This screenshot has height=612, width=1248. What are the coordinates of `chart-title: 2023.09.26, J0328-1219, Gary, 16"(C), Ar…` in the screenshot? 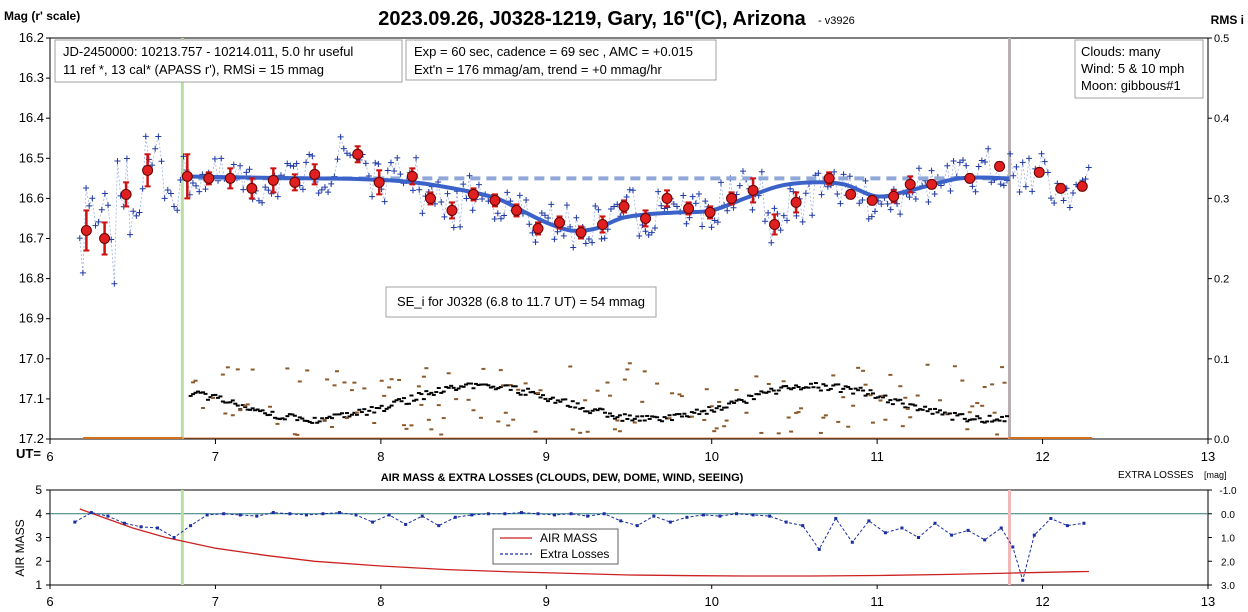 It's located at (592, 19).